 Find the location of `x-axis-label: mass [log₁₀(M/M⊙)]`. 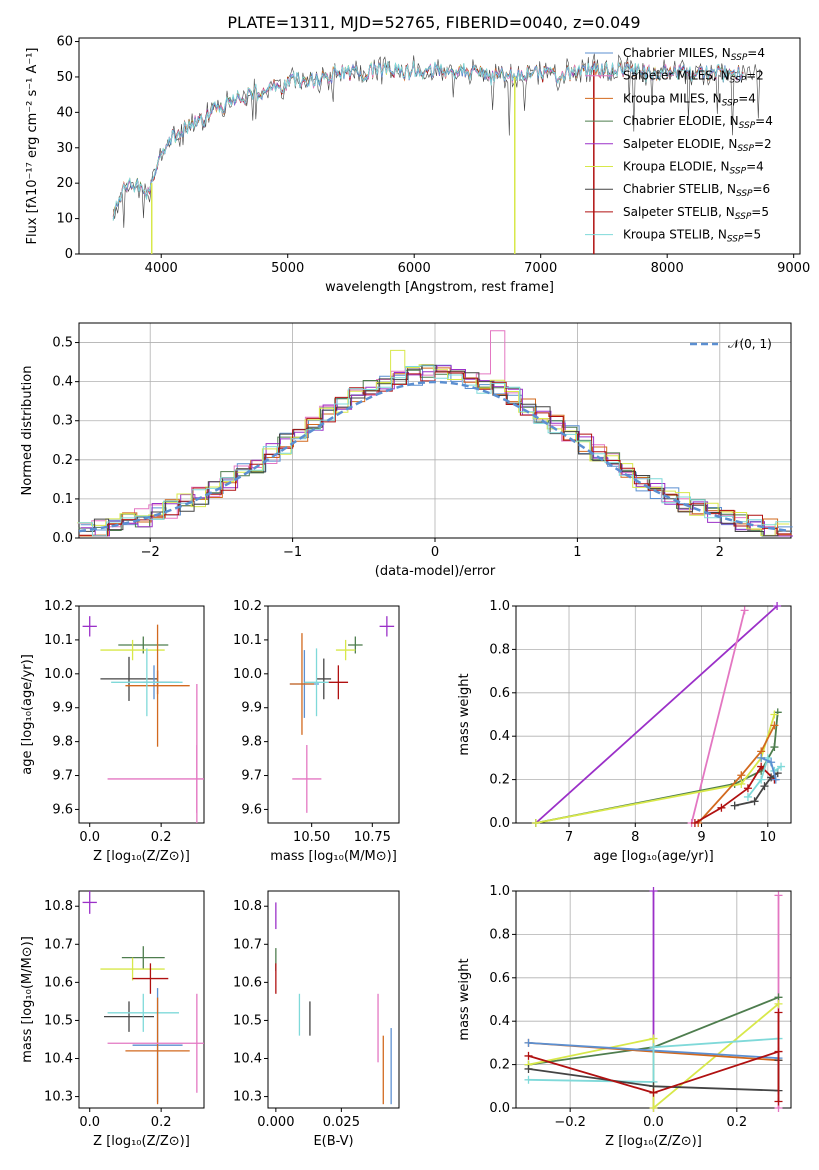

x-axis-label: mass [log₁₀(M/M⊙)] is located at coordinates (333, 856).